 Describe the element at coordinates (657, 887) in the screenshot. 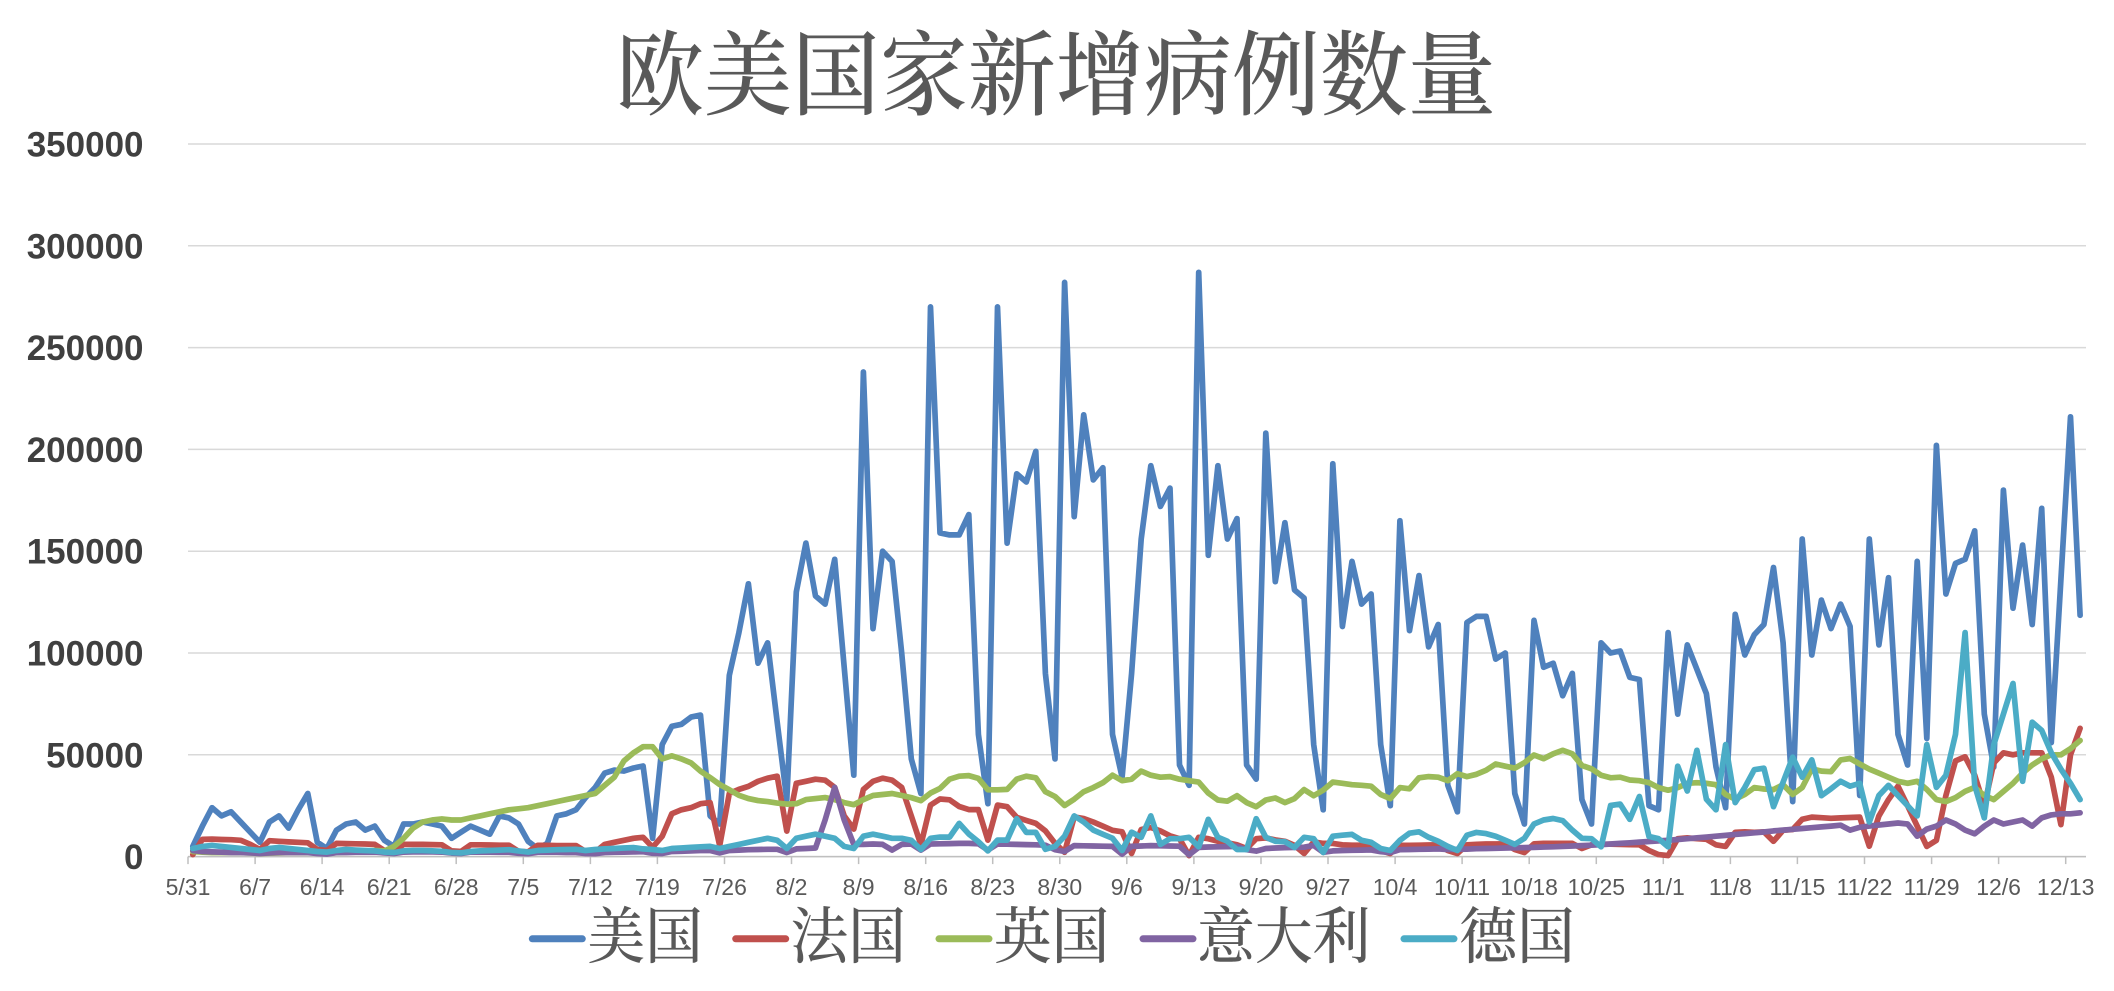

I see `svg-text: 7/19` at that location.